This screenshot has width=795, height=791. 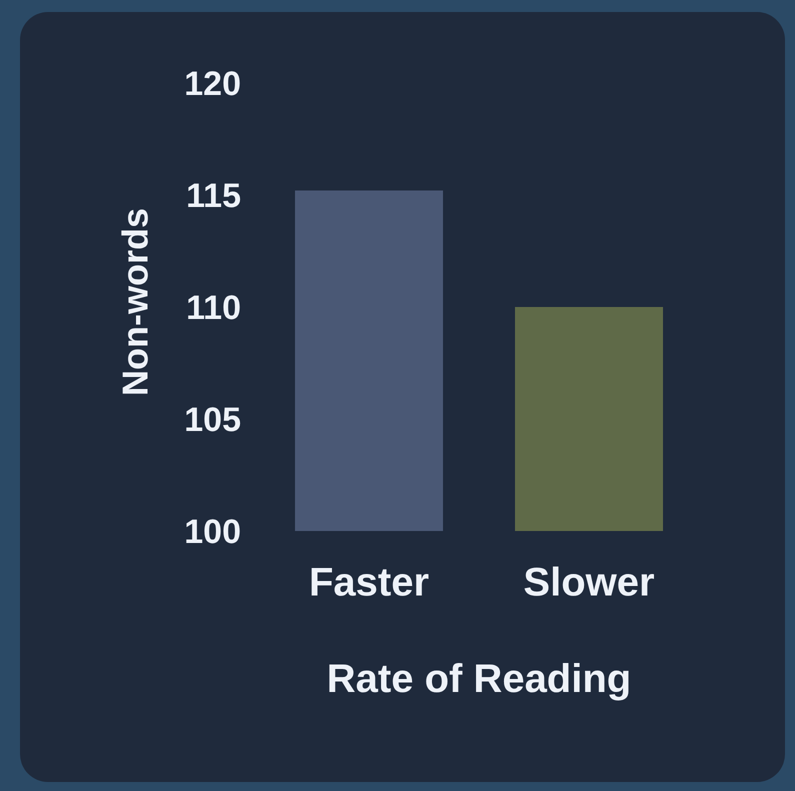 I want to click on y-tick-label: 120, so click(x=212, y=84).